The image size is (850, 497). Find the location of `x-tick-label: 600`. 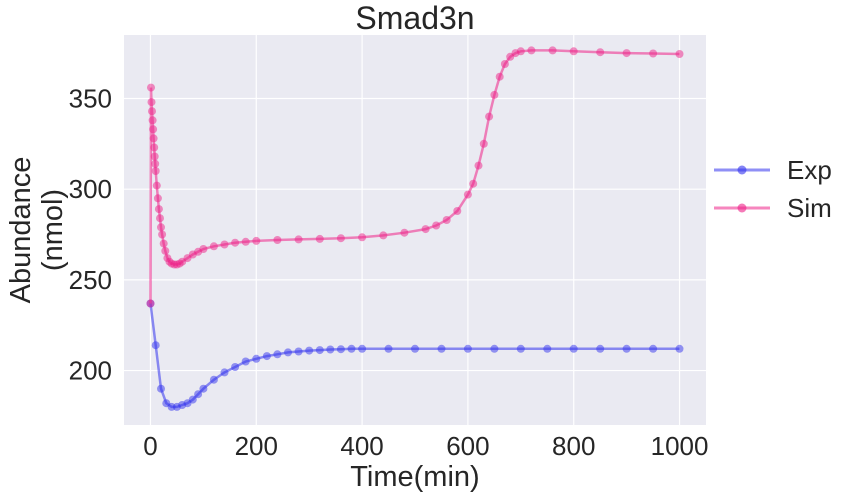

x-tick-label: 600 is located at coordinates (467, 446).